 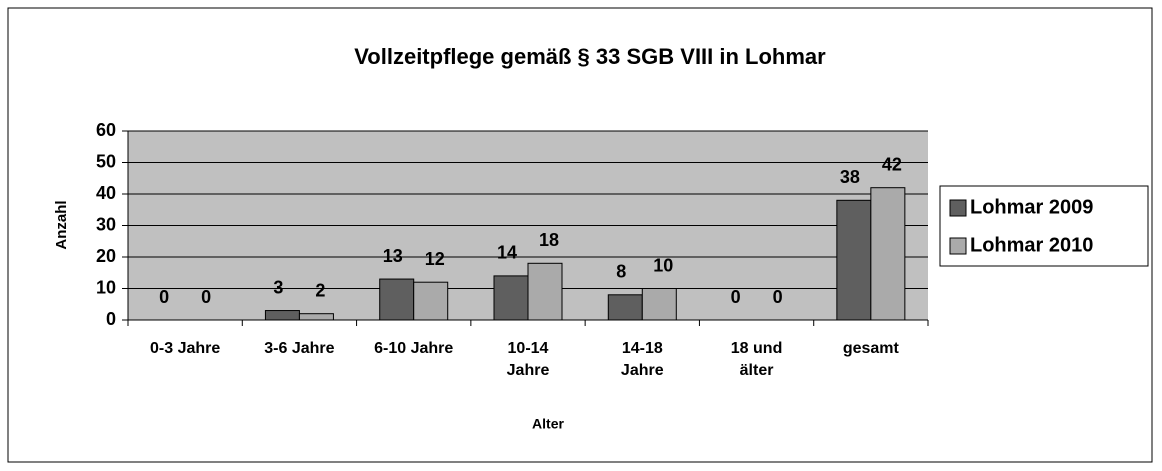 I want to click on x-tick-label: 0-3 Jahre, so click(x=185, y=348).